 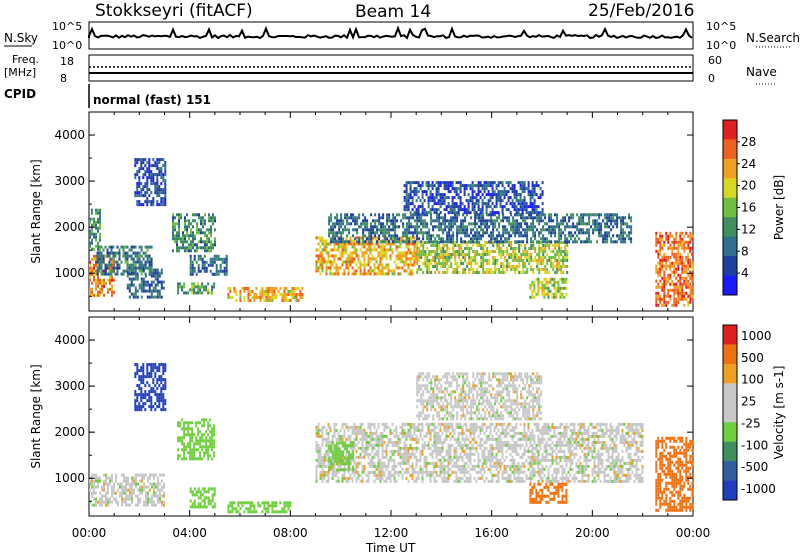 What do you see at coordinates (152, 100) in the screenshot?
I see `cpid-value: normal (fast) 151` at bounding box center [152, 100].